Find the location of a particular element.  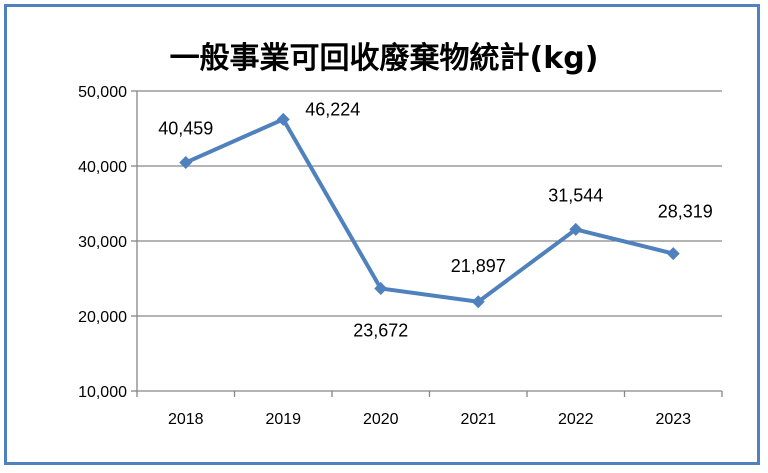

y-tick-label: 30,000 is located at coordinates (102, 242).